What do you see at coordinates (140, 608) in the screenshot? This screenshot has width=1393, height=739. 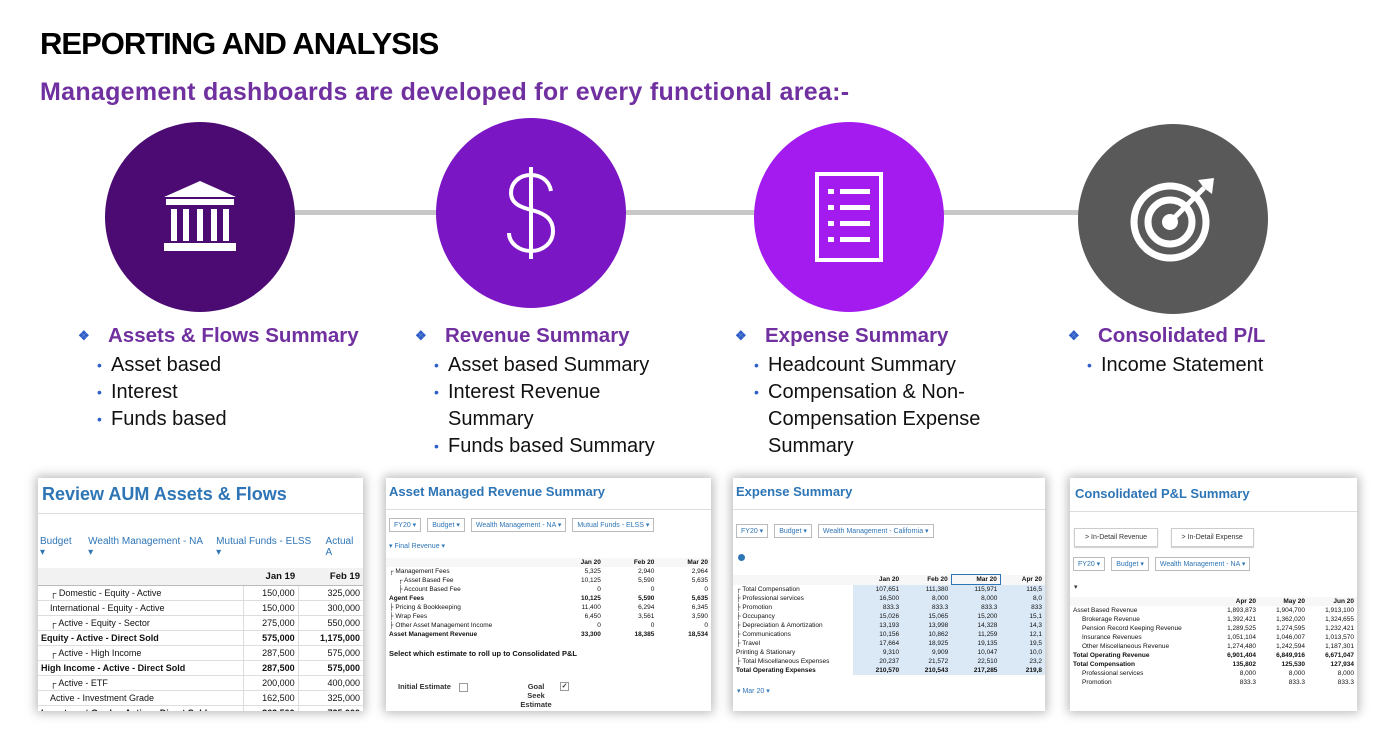 I see `row-label: International - Equity - Active` at bounding box center [140, 608].